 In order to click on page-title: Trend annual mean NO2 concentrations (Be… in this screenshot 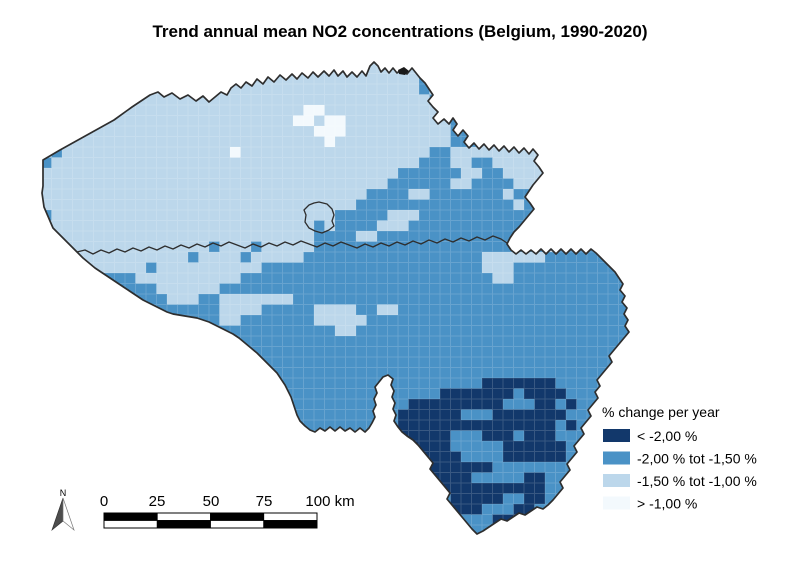, I will do `click(399, 31)`.